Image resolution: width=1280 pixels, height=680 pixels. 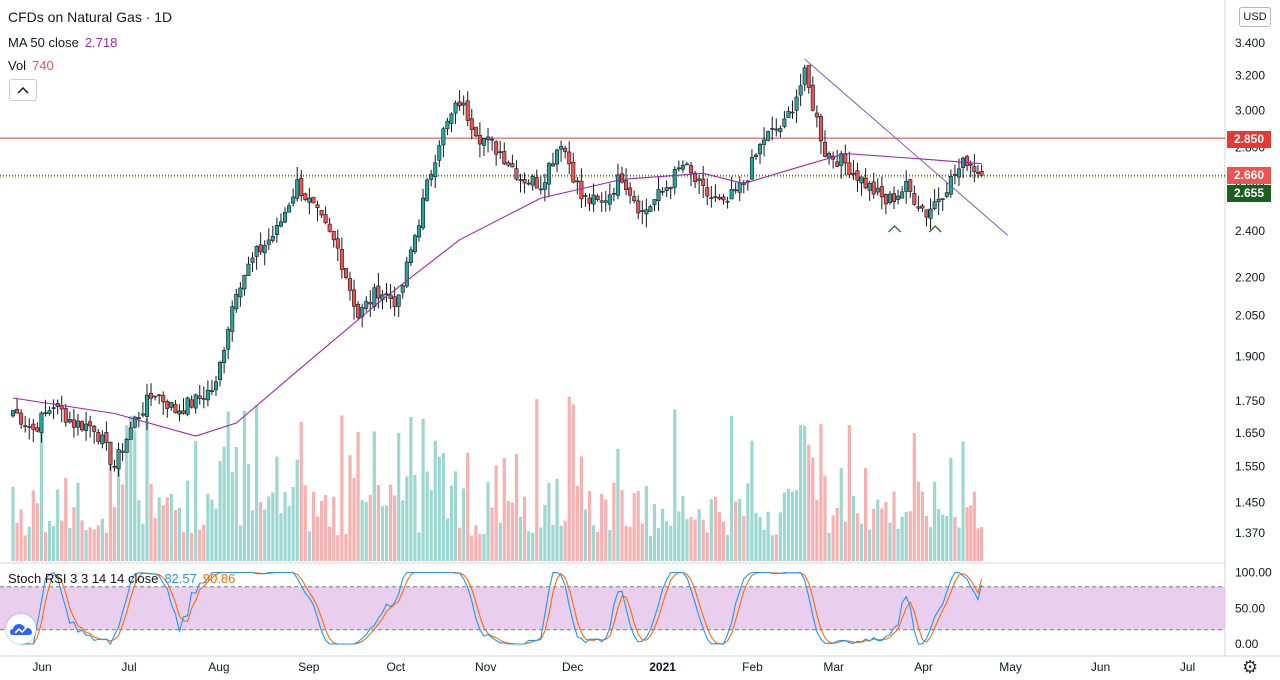 I want to click on ma-legend: MA 50 close 2.718, so click(x=62, y=42).